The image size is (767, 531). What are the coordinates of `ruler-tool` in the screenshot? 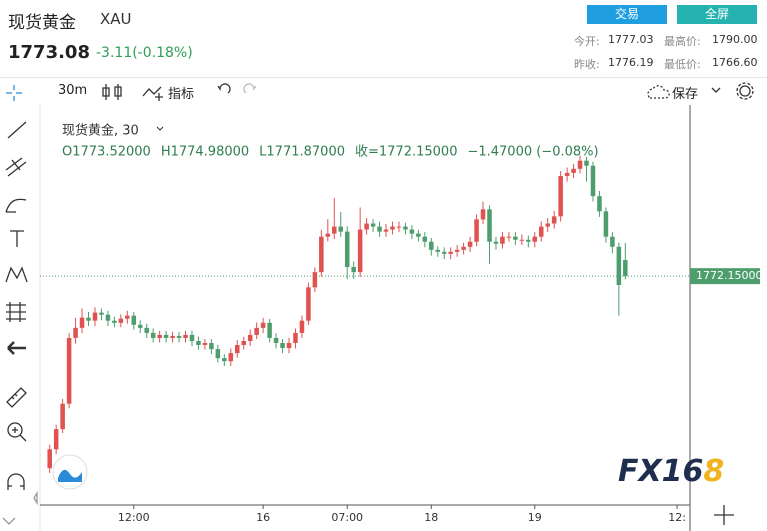 It's located at (16, 397).